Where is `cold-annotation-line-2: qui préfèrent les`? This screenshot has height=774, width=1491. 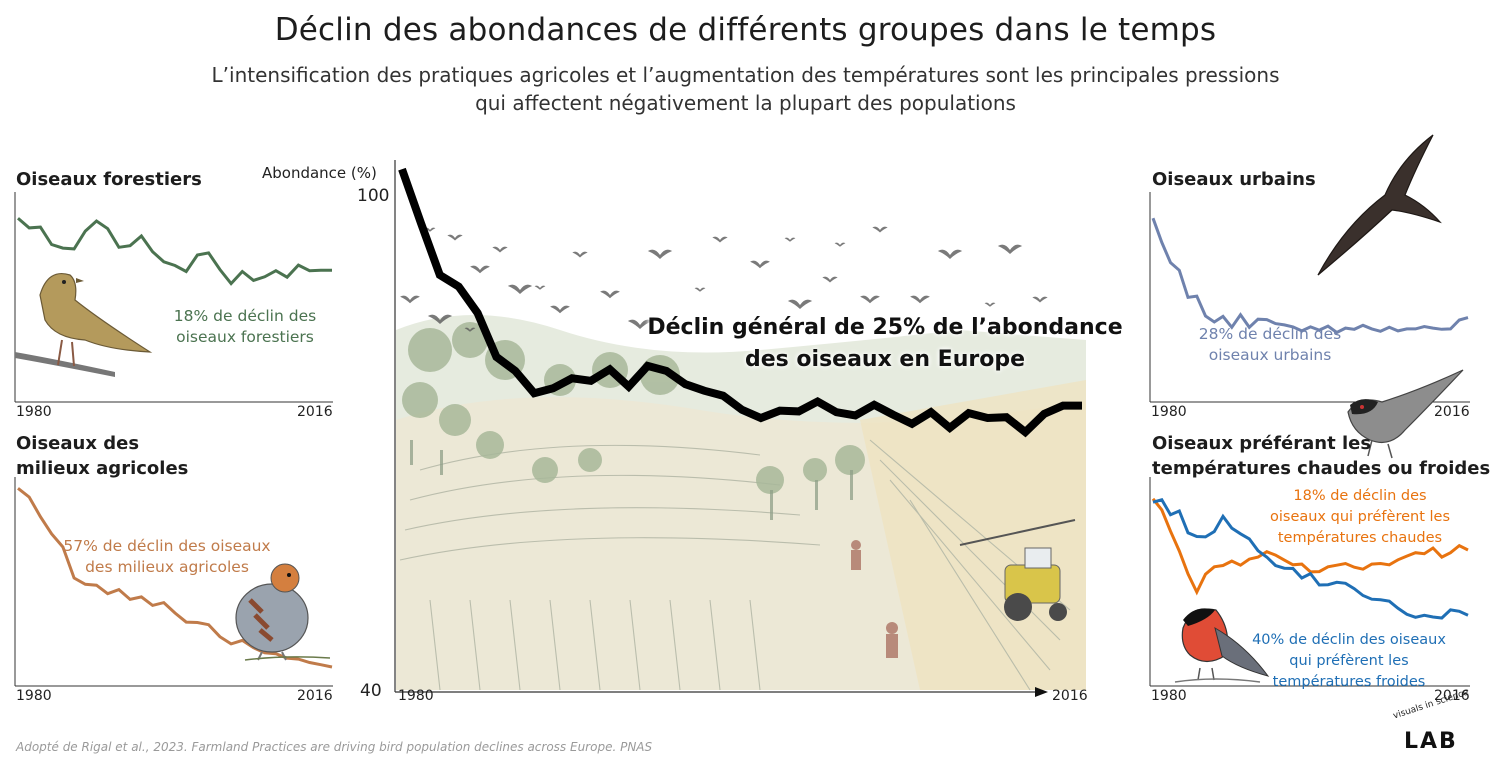 cold-annotation-line-2: qui préfèrent les is located at coordinates (1349, 661).